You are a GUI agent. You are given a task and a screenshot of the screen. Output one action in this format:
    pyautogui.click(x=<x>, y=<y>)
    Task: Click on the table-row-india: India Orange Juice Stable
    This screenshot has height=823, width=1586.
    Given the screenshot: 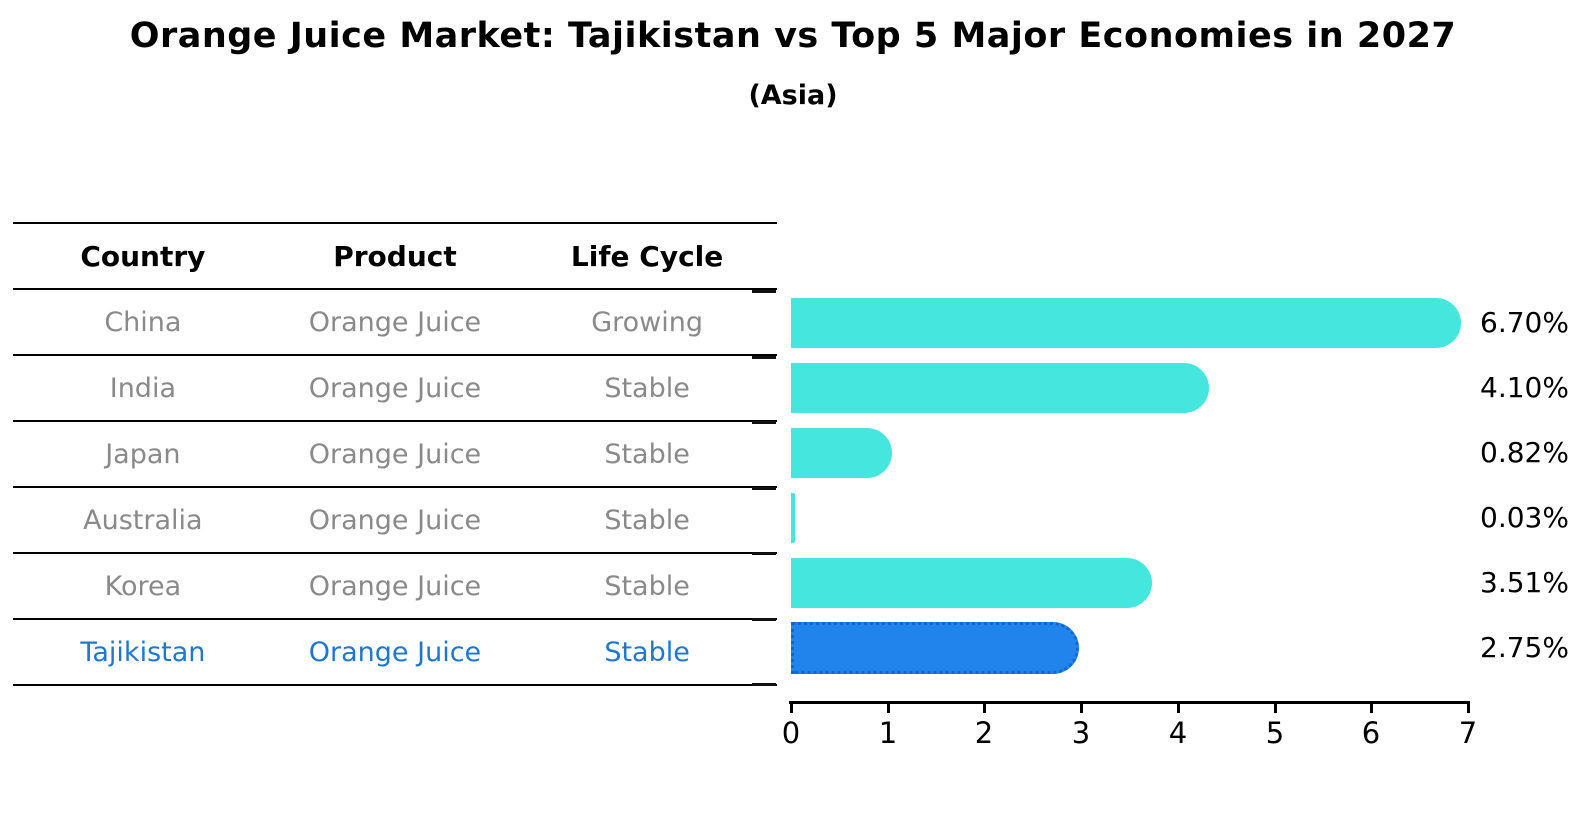 What is the action you would take?
    pyautogui.click(x=395, y=387)
    